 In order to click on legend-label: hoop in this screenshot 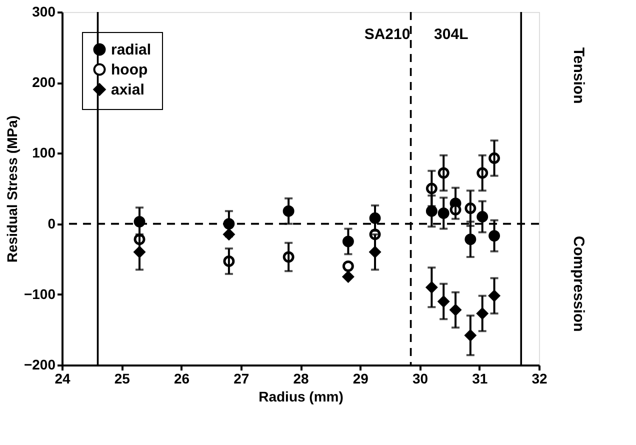, I will do `click(129, 70)`.